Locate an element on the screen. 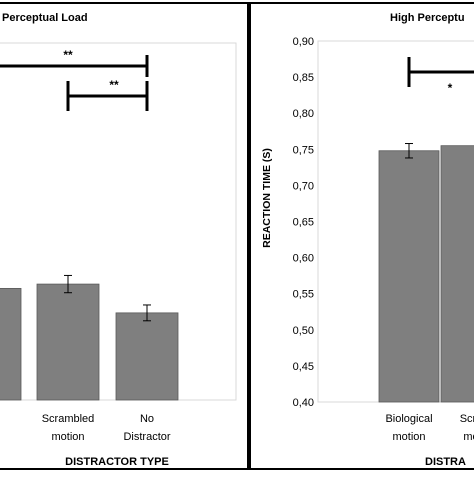 The width and height of the screenshot is (474, 479). y-tick-label: 0,50 is located at coordinates (303, 331).